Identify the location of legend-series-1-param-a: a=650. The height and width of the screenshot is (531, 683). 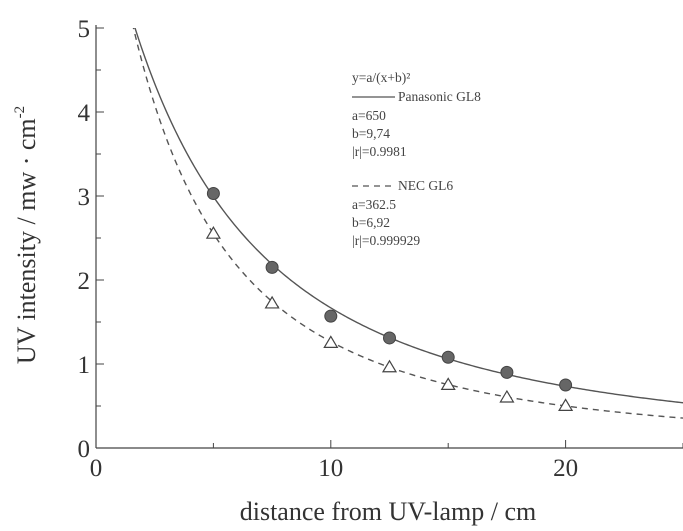
(369, 115).